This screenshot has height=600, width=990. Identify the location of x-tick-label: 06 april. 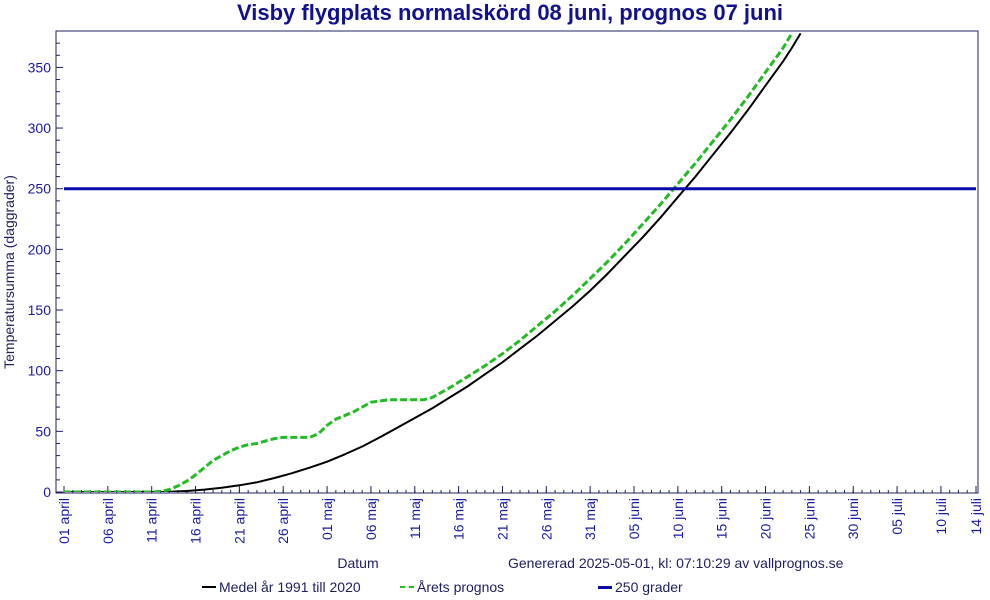
(108, 521).